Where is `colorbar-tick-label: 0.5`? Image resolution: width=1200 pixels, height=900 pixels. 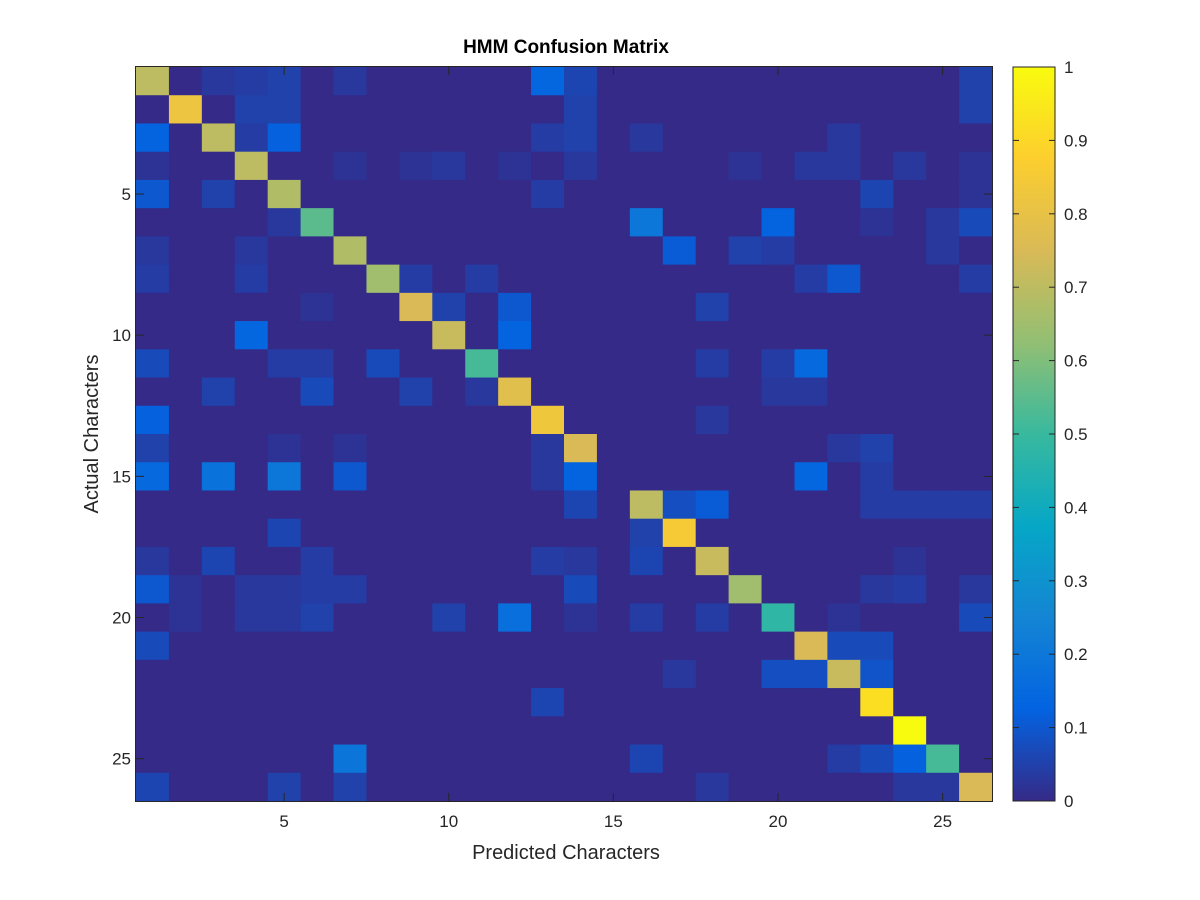 colorbar-tick-label: 0.5 is located at coordinates (1076, 434).